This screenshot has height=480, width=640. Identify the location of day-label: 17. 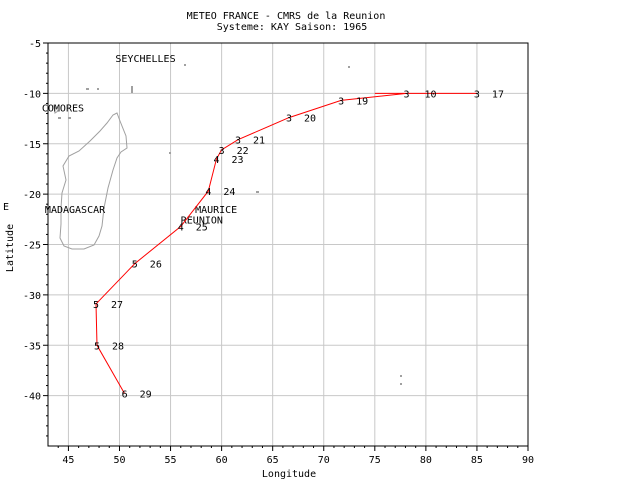
(498, 94).